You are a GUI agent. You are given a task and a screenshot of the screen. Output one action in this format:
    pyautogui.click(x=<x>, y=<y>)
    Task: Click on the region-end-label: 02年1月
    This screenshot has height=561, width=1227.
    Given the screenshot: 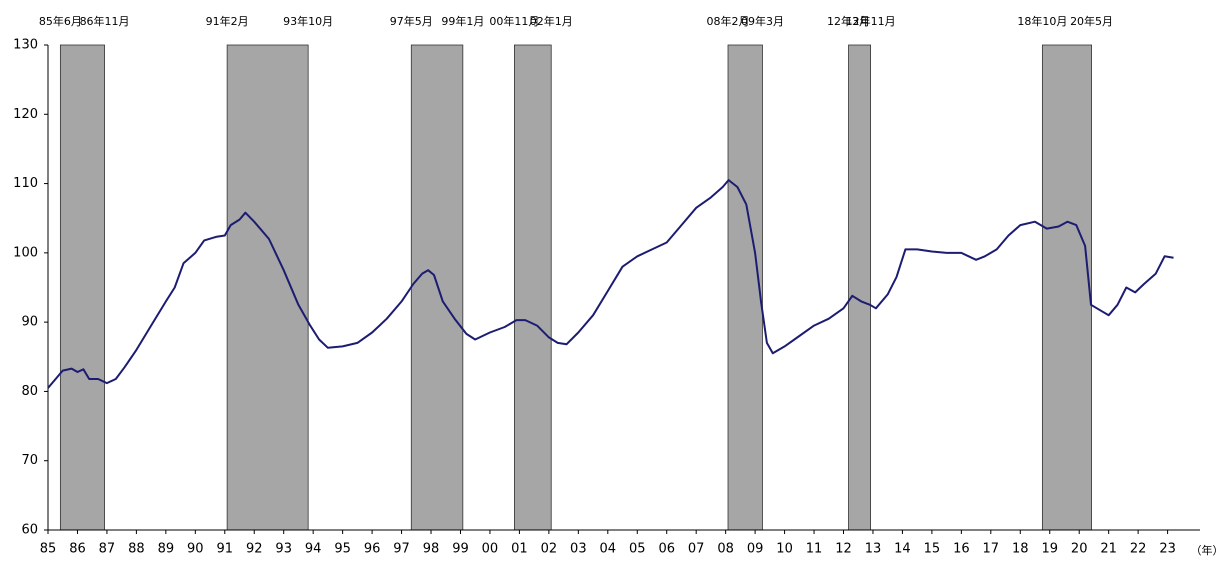 What is the action you would take?
    pyautogui.click(x=551, y=21)
    